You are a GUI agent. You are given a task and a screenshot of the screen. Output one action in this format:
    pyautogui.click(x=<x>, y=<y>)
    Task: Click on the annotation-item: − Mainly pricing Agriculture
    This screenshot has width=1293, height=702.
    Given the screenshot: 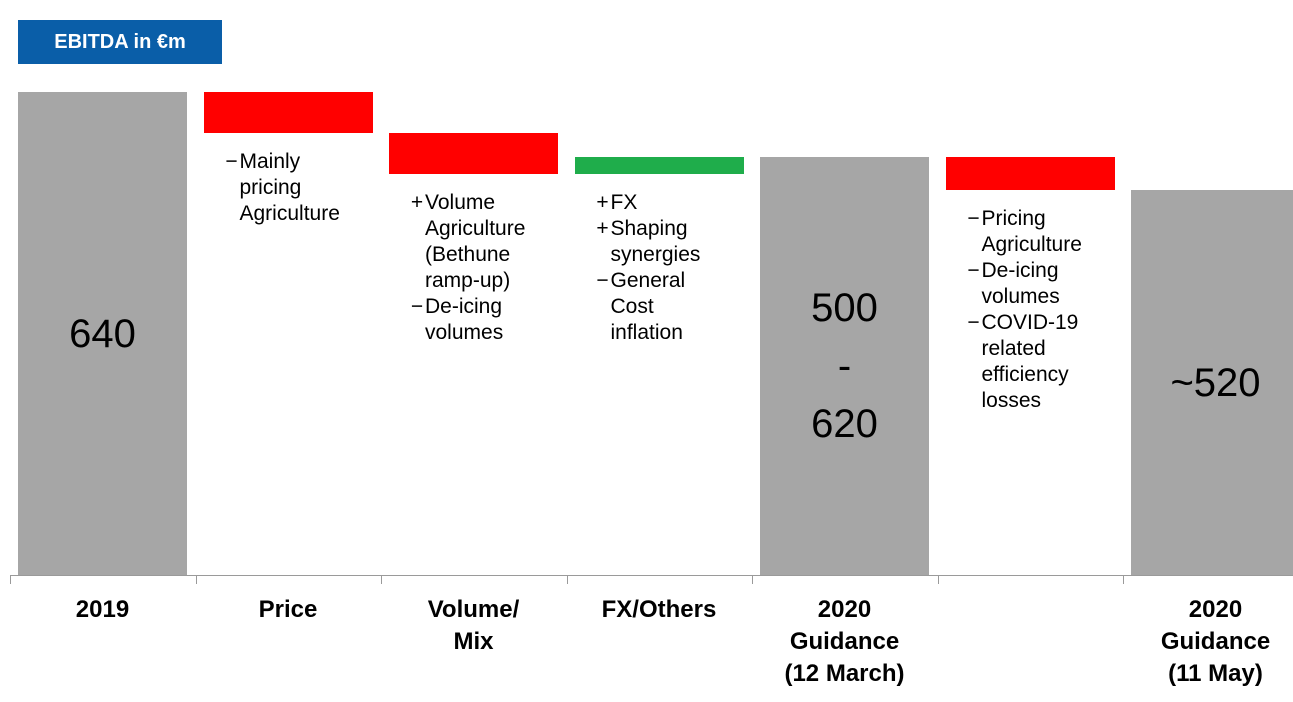 What is the action you would take?
    pyautogui.click(x=299, y=188)
    